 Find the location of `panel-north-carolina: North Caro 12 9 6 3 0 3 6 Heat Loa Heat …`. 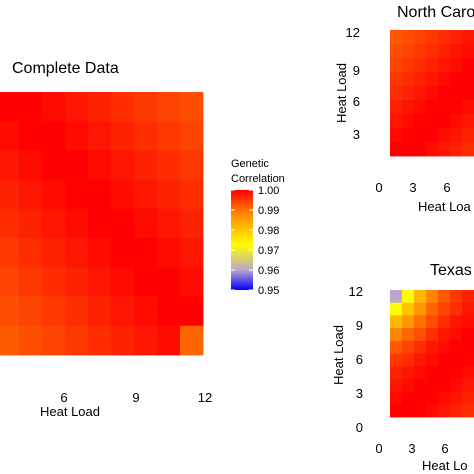

panel-north-carolina: North Caro 12 9 6 3 0 3 6 Heat Loa Heat … is located at coordinates (404, 109).